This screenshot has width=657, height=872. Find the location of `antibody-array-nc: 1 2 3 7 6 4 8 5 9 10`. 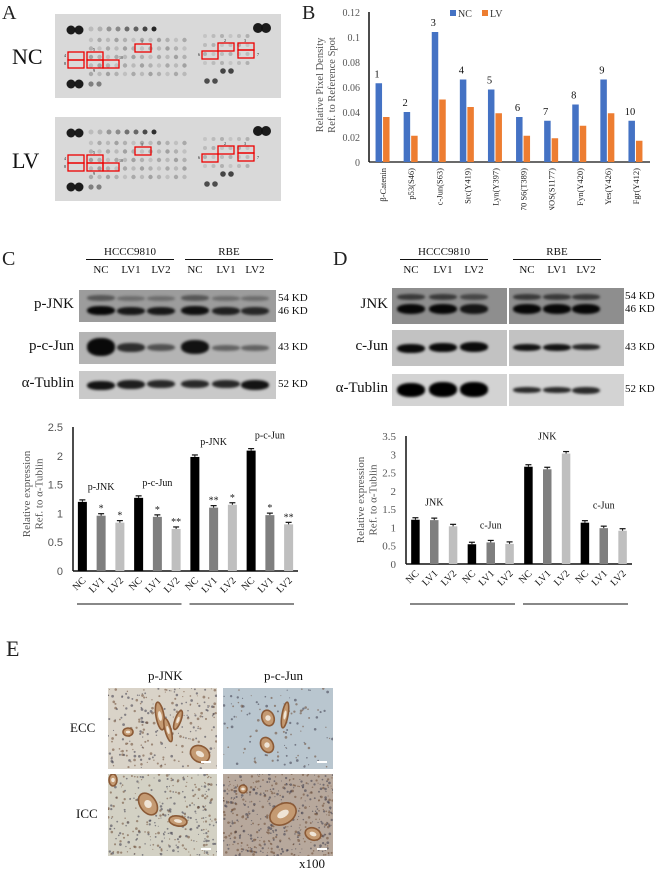

antibody-array-nc: 1 2 3 7 6 4 8 5 9 10 is located at coordinates (168, 56).